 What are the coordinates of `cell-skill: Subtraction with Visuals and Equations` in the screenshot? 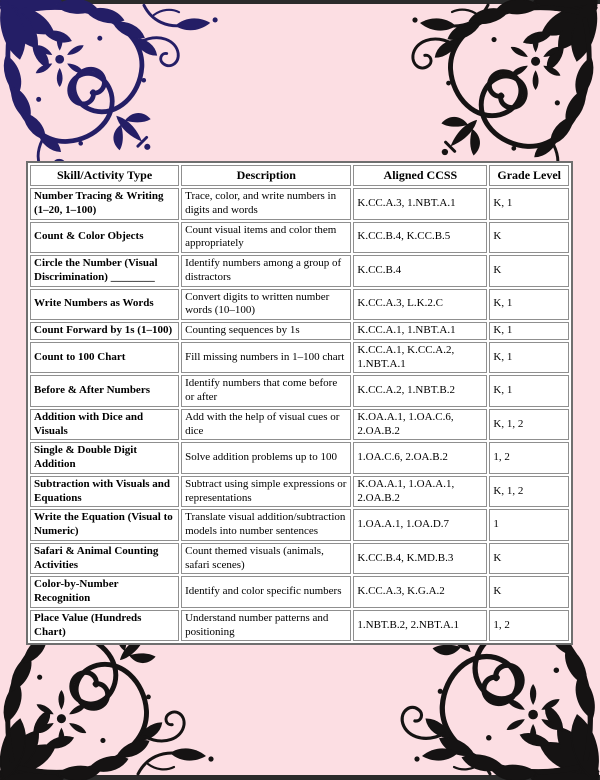 It's located at (105, 491).